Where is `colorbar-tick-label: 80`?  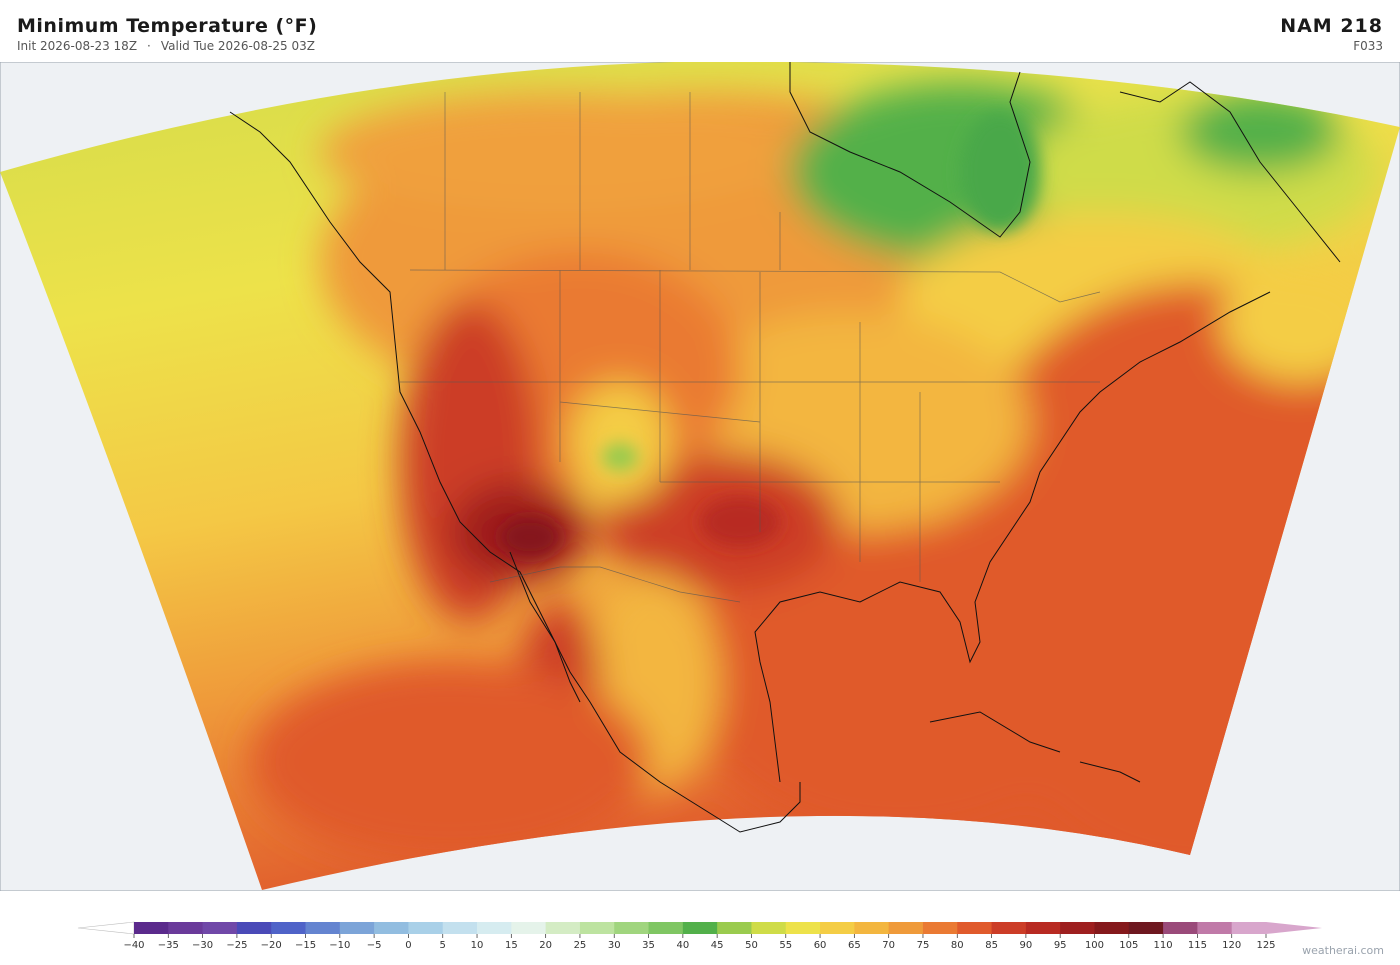
colorbar-tick-label: 80 is located at coordinates (957, 945).